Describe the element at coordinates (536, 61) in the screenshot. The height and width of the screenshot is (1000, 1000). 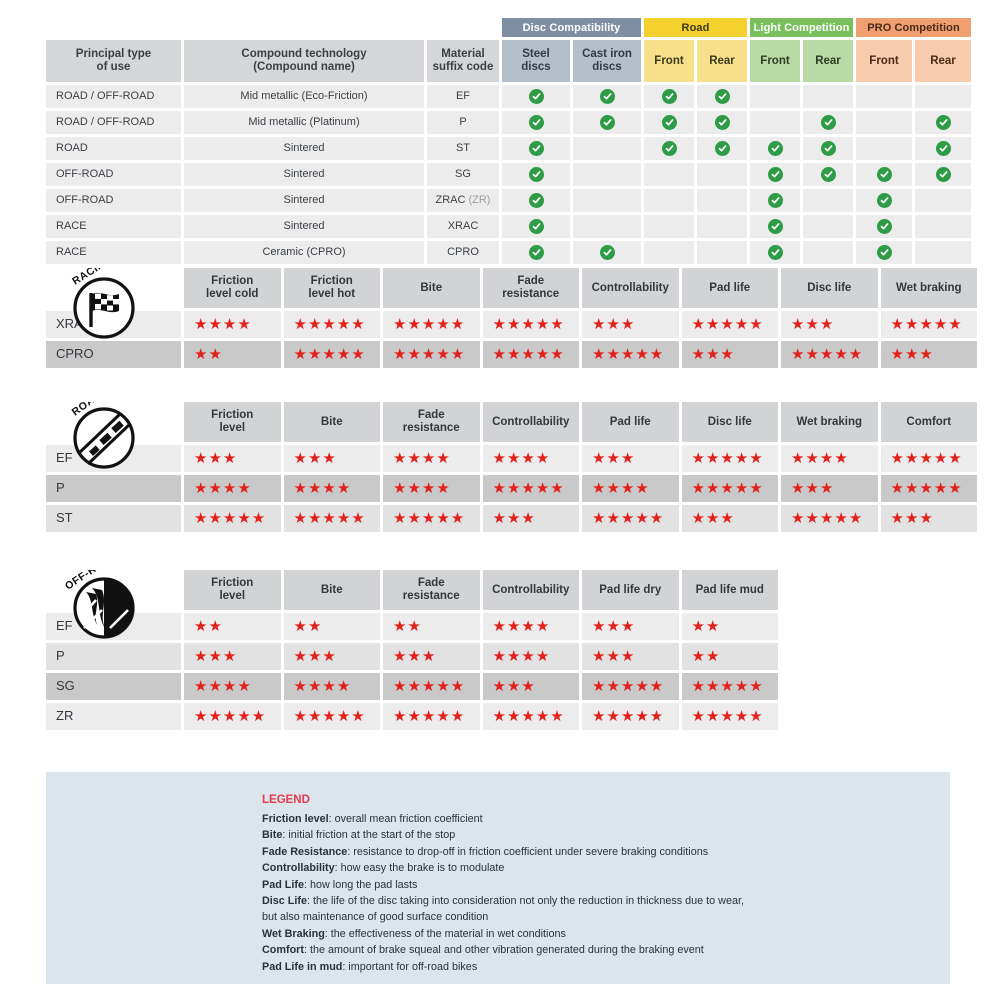
I see `compat-header-3: Steel discs` at that location.